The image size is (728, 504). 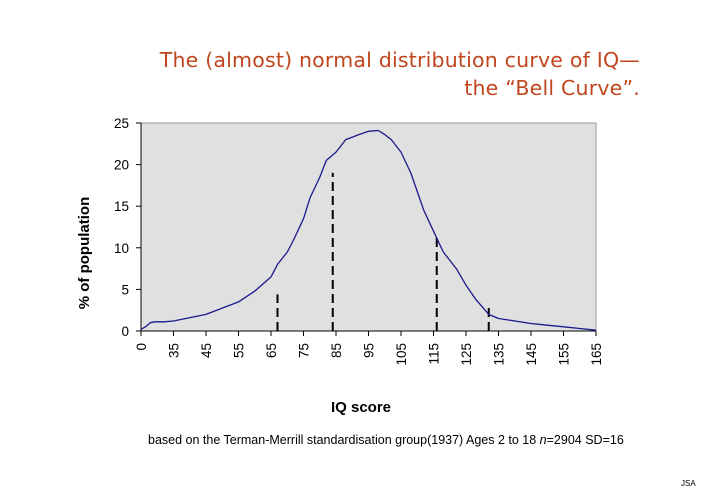 What do you see at coordinates (125, 331) in the screenshot?
I see `y-tick-label: 0` at bounding box center [125, 331].